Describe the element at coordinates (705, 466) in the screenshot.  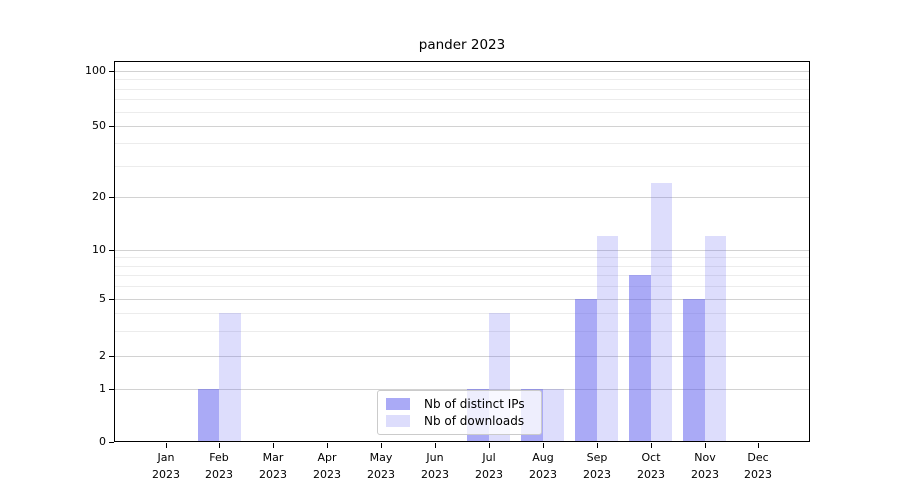
I see `x-axis-tick-label: Nov 2023` at that location.